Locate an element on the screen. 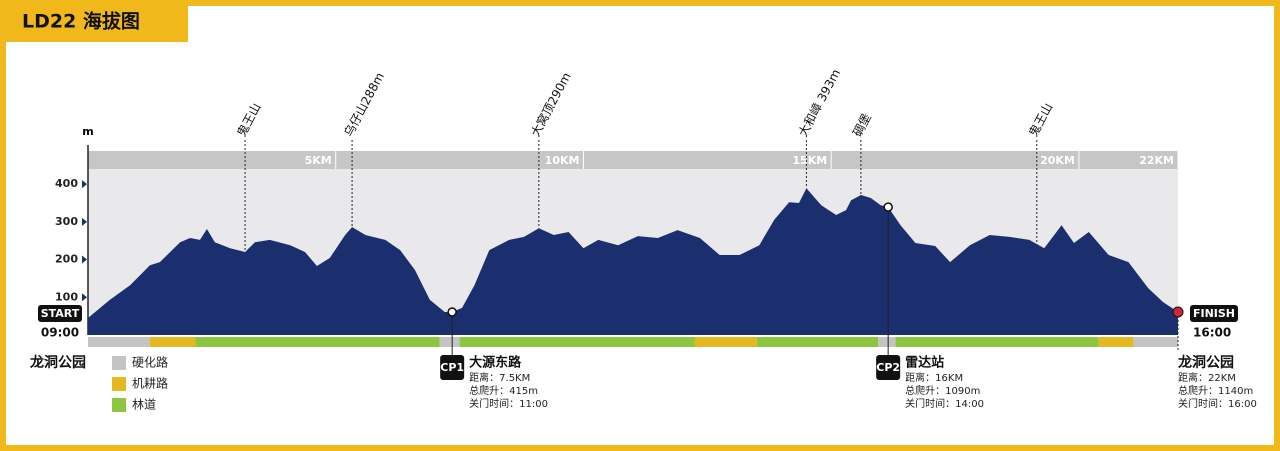 The height and width of the screenshot is (451, 1280). finish-label: FINISH is located at coordinates (1214, 313).